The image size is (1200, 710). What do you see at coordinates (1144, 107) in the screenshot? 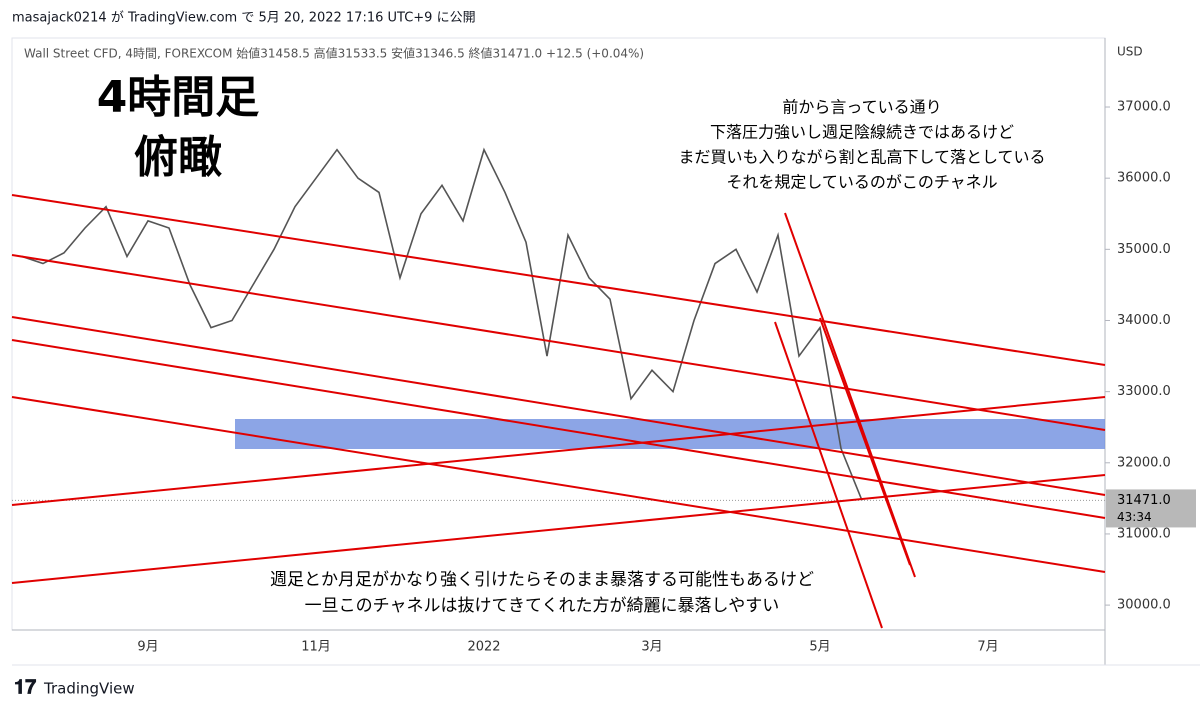
I see `y-tick-label: 37000.0` at bounding box center [1144, 107].